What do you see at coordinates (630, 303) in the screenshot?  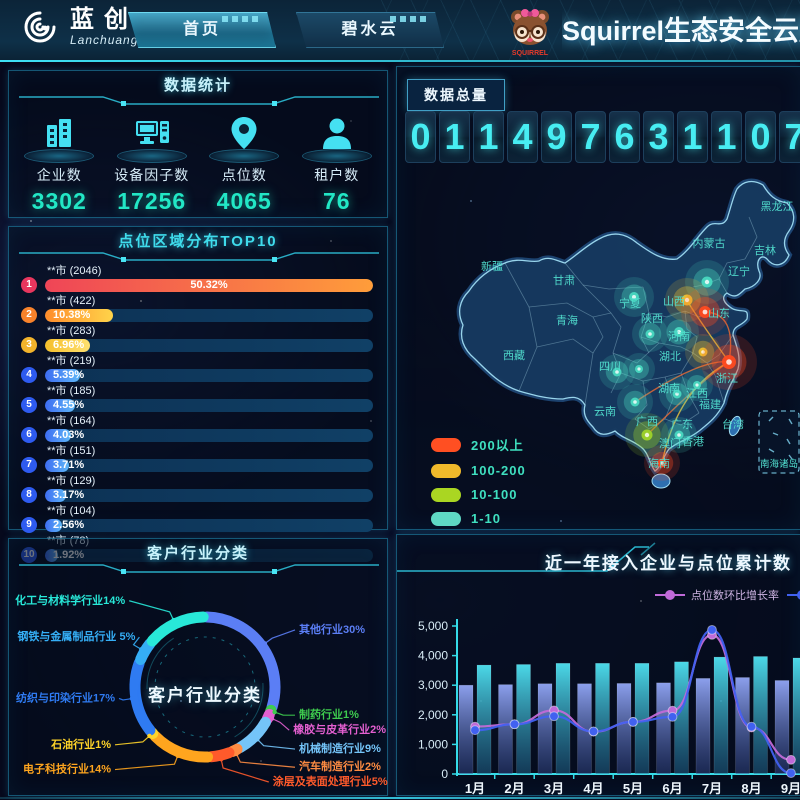 I see `province-label: 宁夏` at bounding box center [630, 303].